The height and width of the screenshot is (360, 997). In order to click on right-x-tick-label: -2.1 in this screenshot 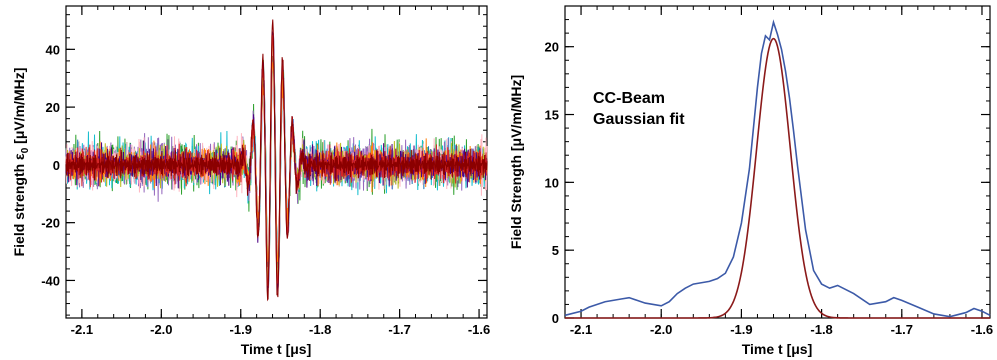, I will do `click(581, 329)`.